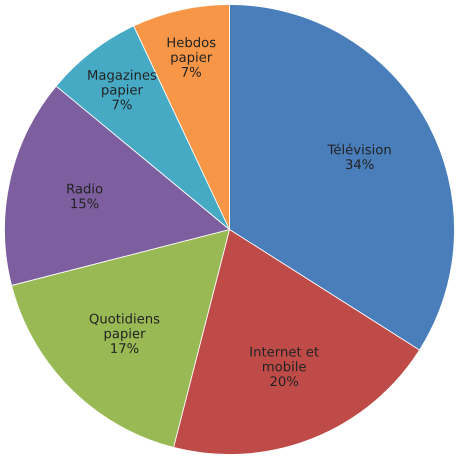 This screenshot has height=459, width=459. I want to click on slice-label: Radio, so click(84, 188).